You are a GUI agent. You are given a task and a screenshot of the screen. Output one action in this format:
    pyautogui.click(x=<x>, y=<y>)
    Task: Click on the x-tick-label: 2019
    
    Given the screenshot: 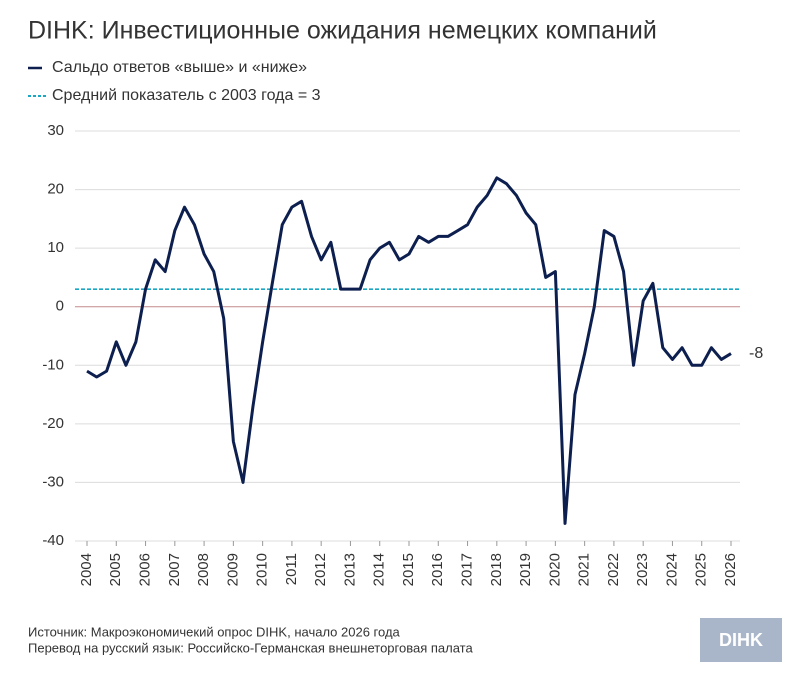 What is the action you would take?
    pyautogui.click(x=525, y=569)
    